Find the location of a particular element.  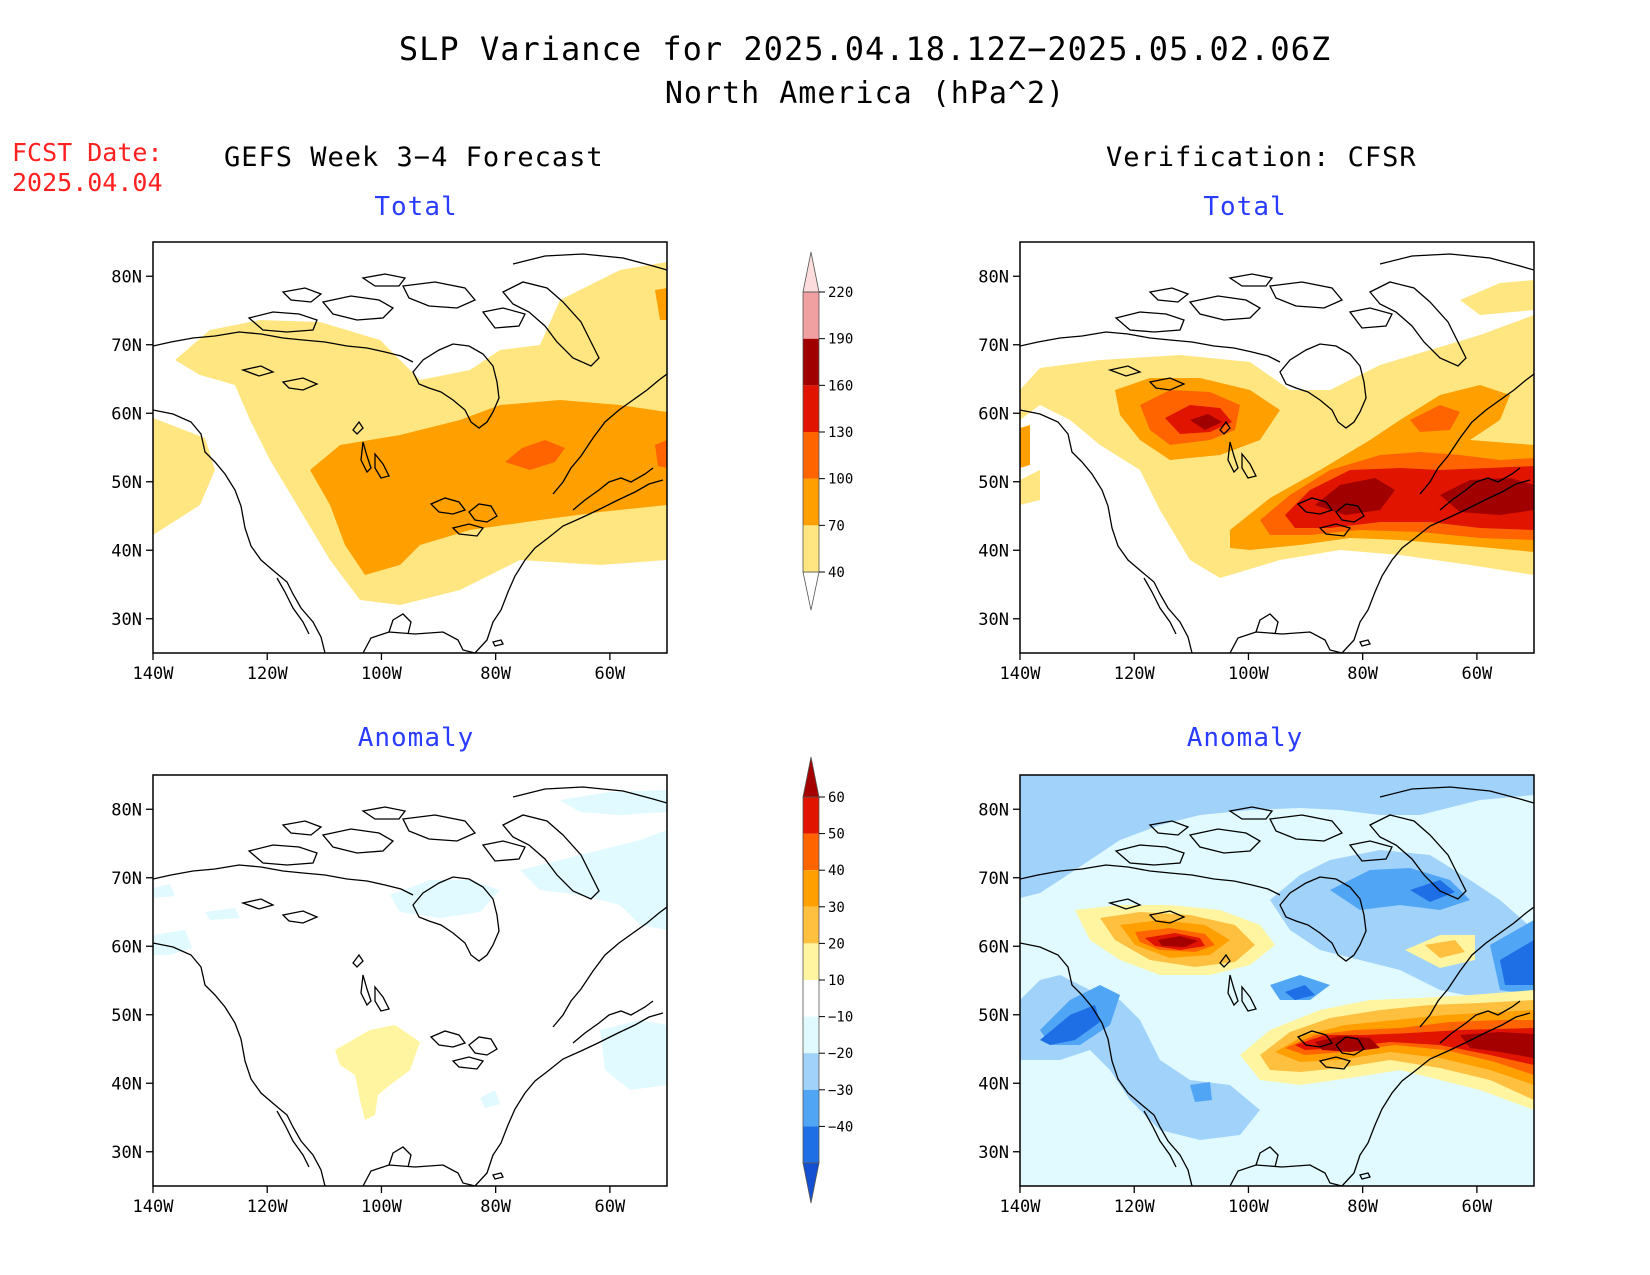

lon-tick-label: 120W is located at coordinates (268, 674).